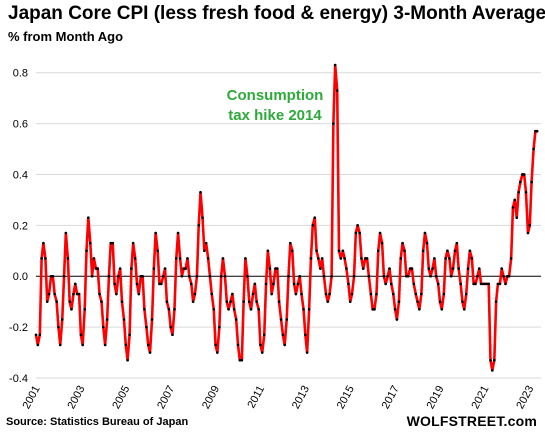 The width and height of the screenshot is (545, 438). I want to click on x-tick-label: 2001, so click(32, 397).